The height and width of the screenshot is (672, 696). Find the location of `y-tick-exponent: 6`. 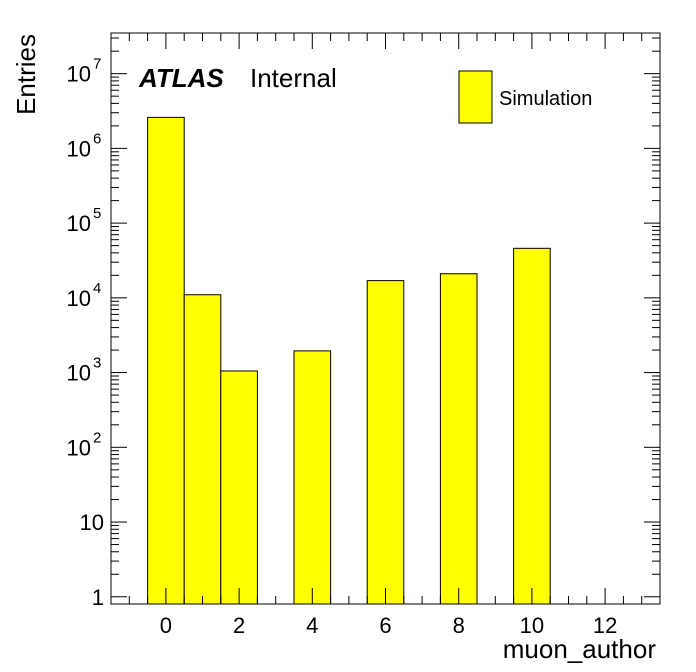

y-tick-exponent: 6 is located at coordinates (97, 138).